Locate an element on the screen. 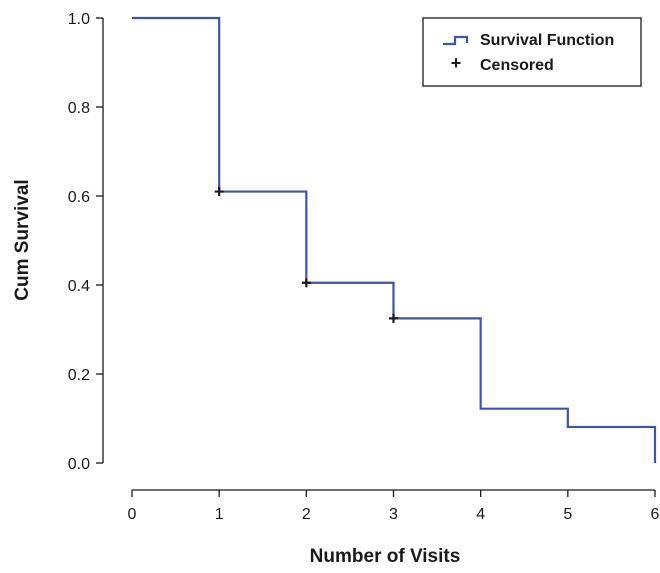 The width and height of the screenshot is (660, 573). legend: Survival Function + Censored is located at coordinates (532, 52).